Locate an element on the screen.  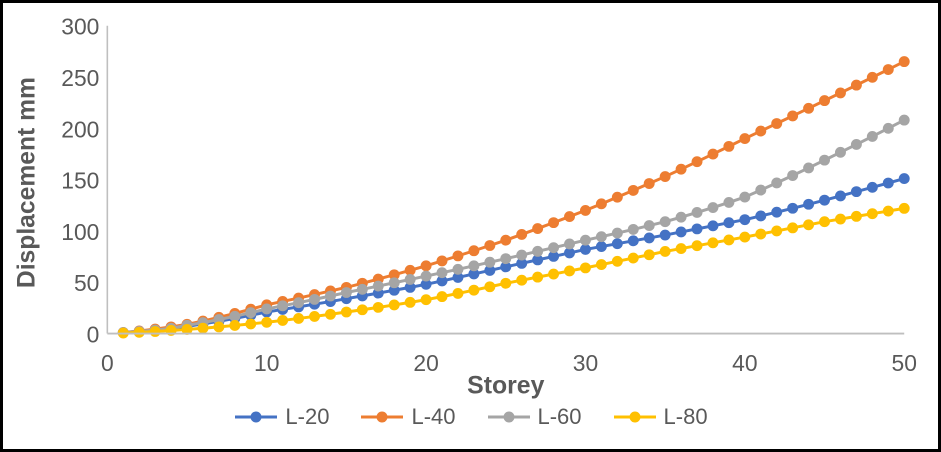
y-tick-label: 150 is located at coordinates (80, 181).